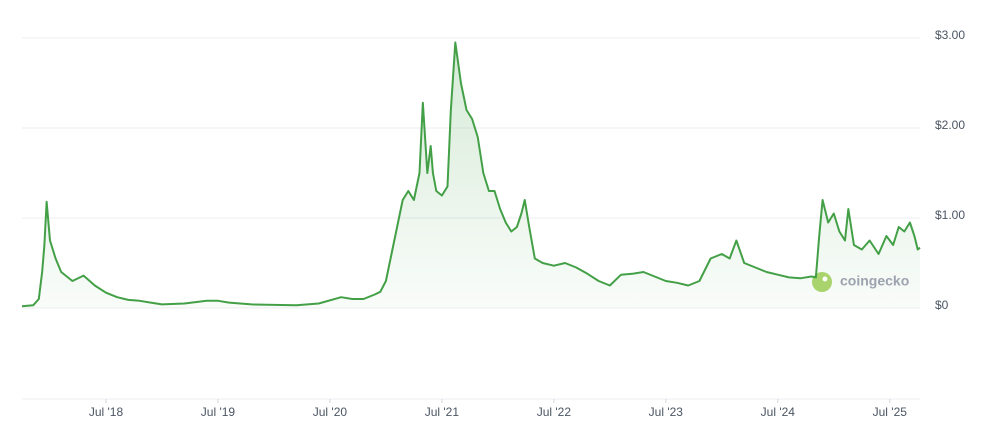 Image resolution: width=993 pixels, height=436 pixels. I want to click on watermark: coingecko, so click(860, 282).